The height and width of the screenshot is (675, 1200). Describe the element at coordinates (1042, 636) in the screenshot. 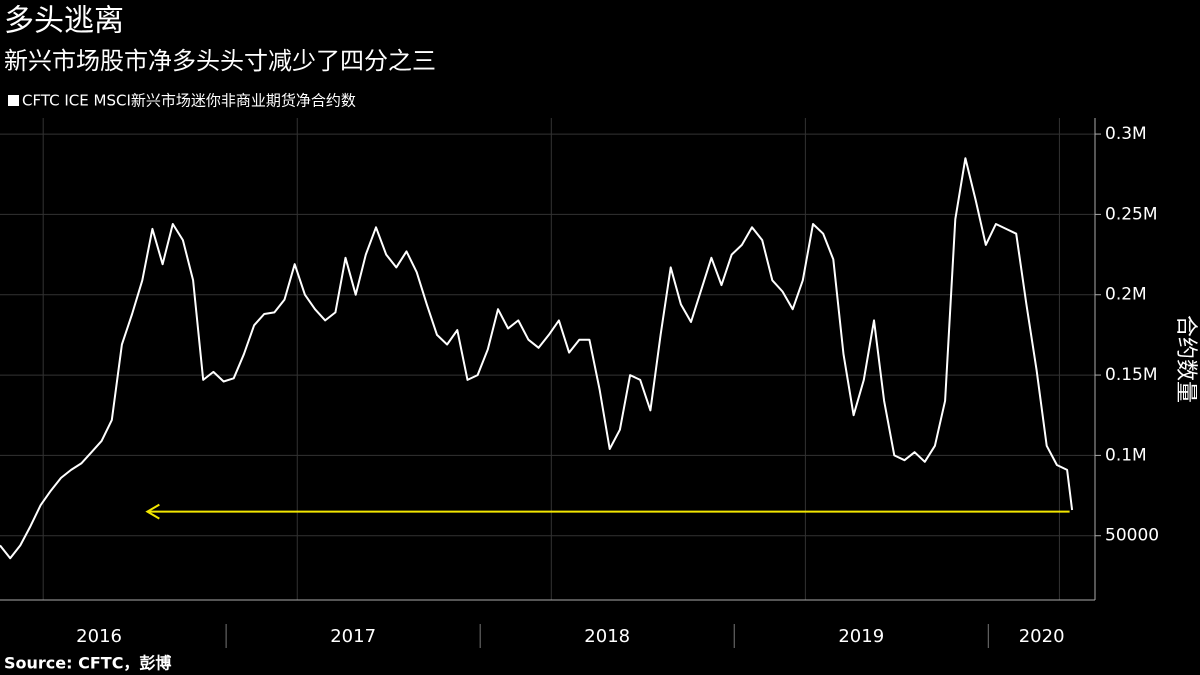

I see `x-tick-label: 2020` at that location.